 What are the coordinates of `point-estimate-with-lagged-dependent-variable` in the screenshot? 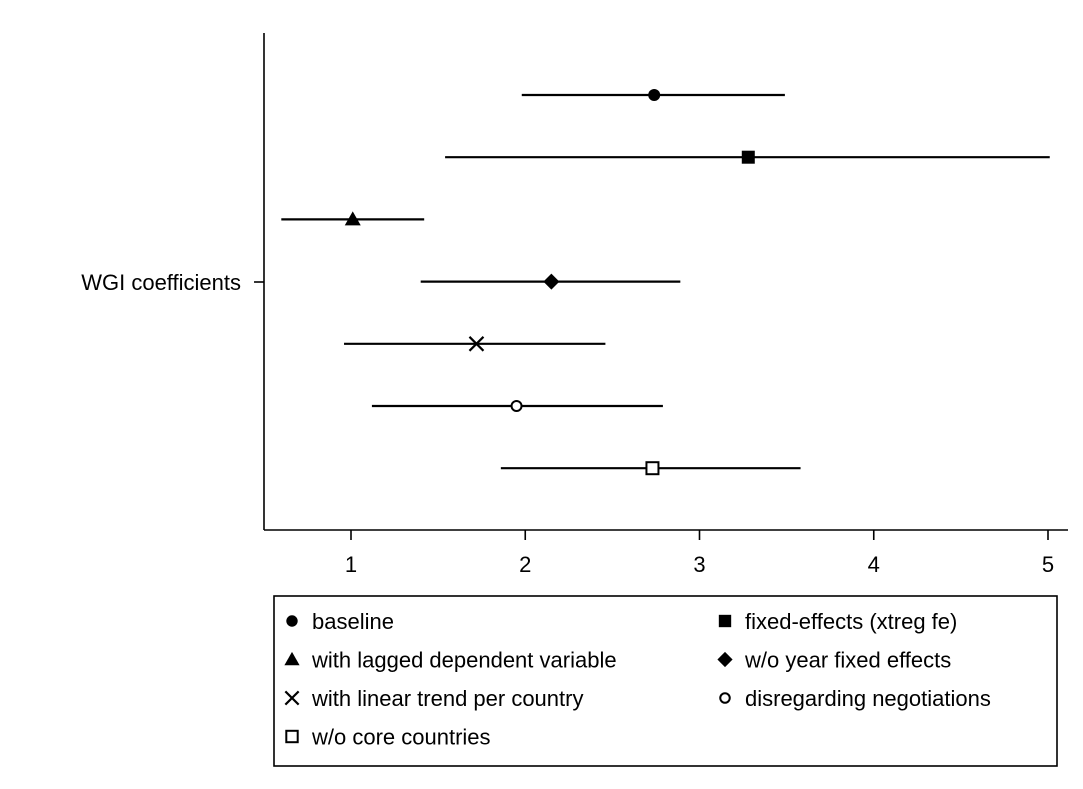 It's located at (352, 218).